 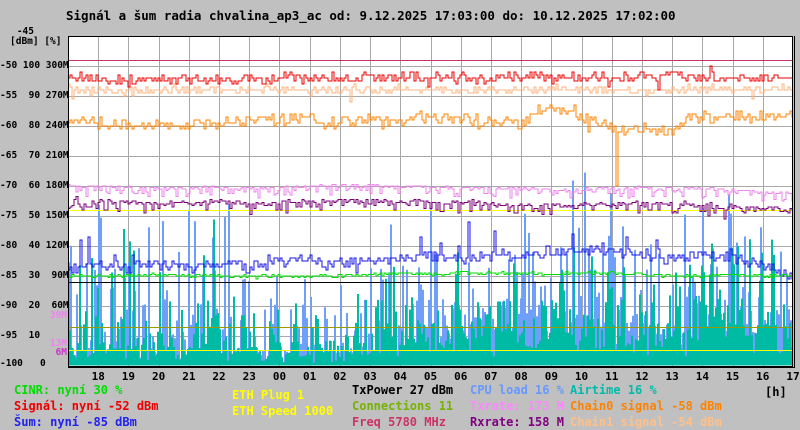 What do you see at coordinates (793, 376) in the screenshot?
I see `x-axis-hour-label: 17` at bounding box center [793, 376].